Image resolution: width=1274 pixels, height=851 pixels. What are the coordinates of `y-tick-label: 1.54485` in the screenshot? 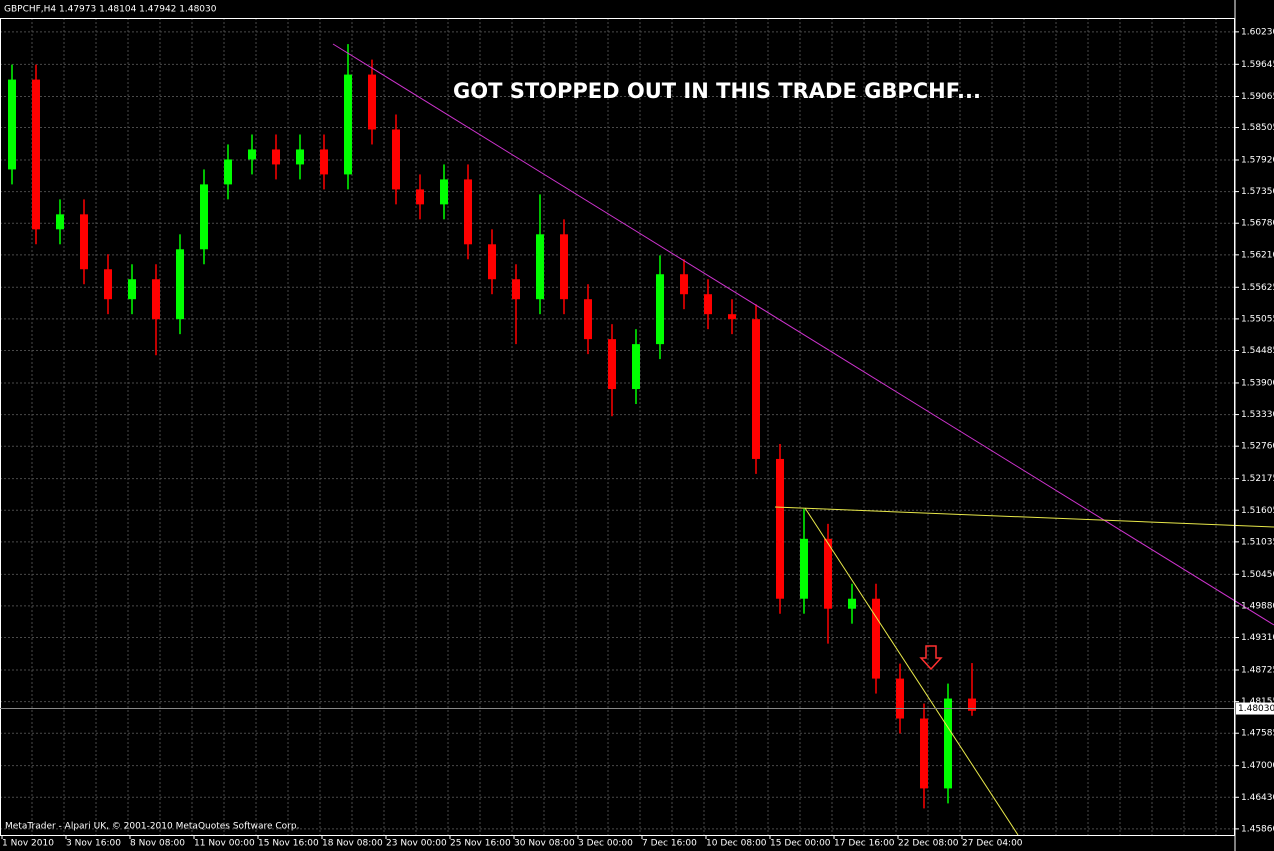 It's located at (1257, 351).